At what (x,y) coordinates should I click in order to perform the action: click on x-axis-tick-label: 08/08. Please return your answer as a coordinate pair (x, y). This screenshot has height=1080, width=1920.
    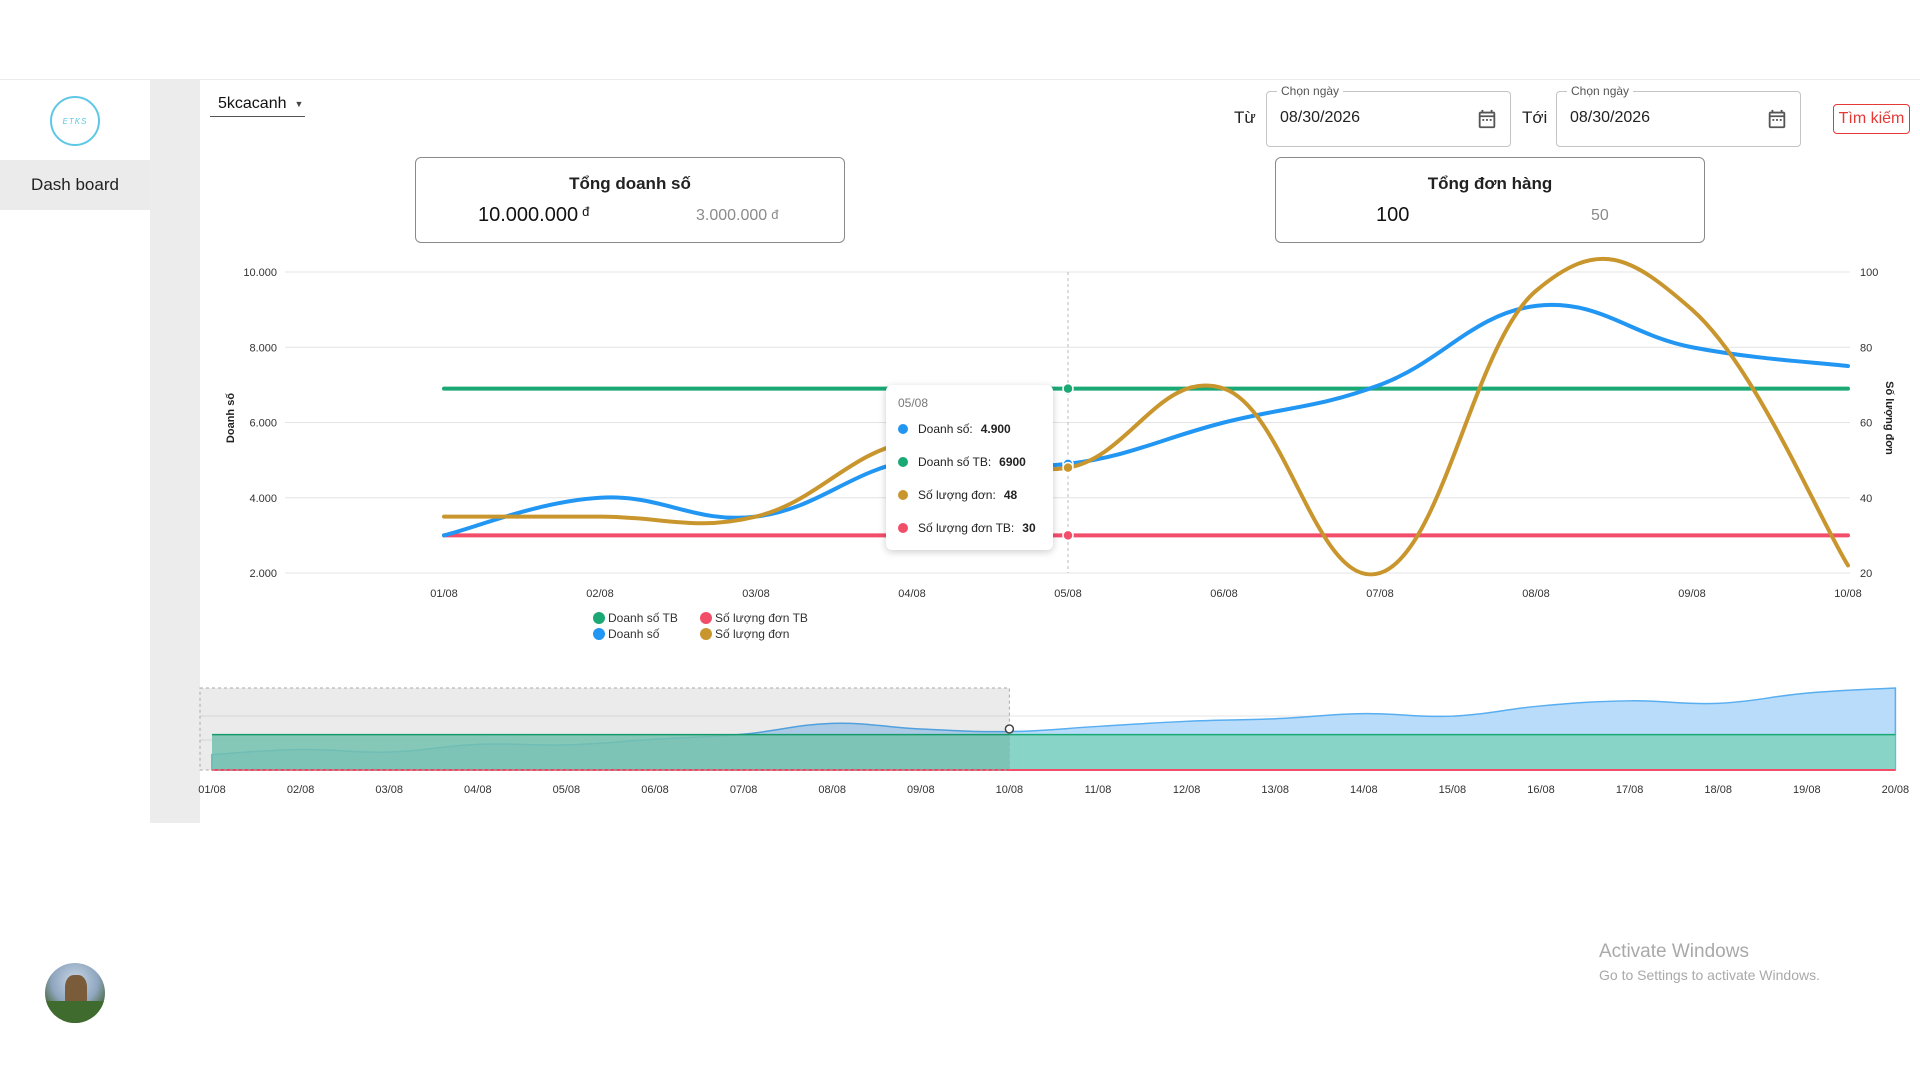
    Looking at the image, I should click on (1536, 594).